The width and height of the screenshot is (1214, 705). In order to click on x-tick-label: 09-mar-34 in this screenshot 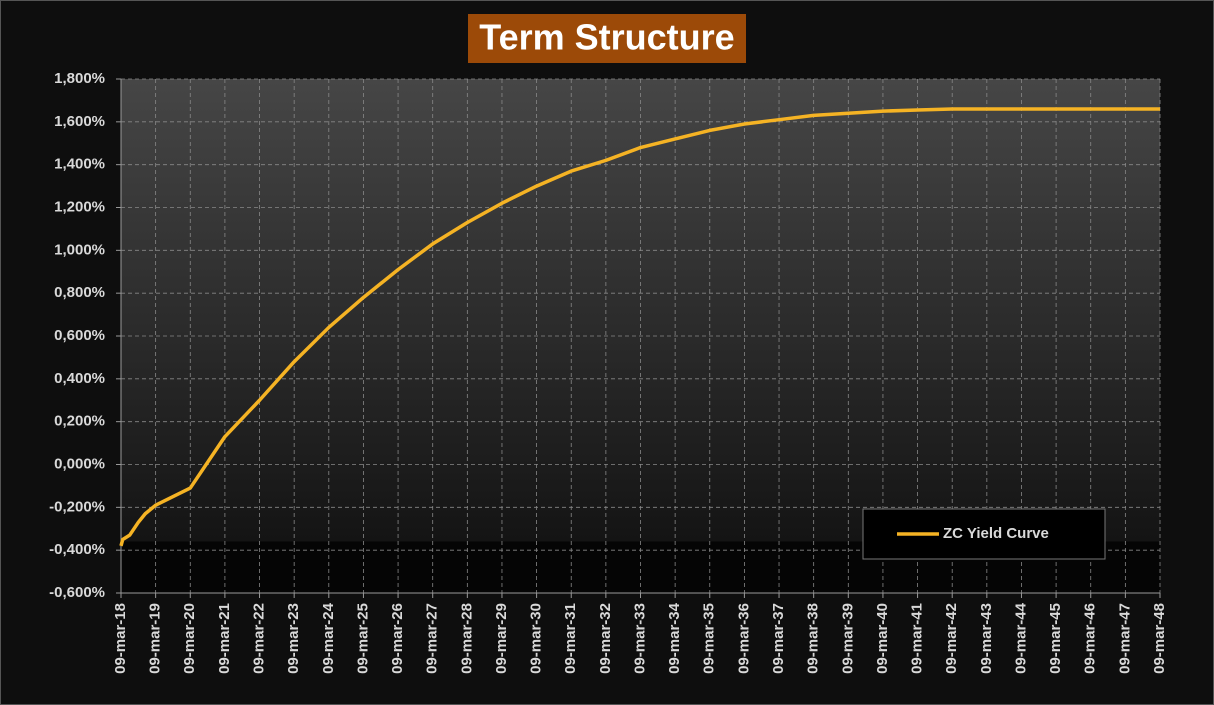, I will do `click(674, 638)`.